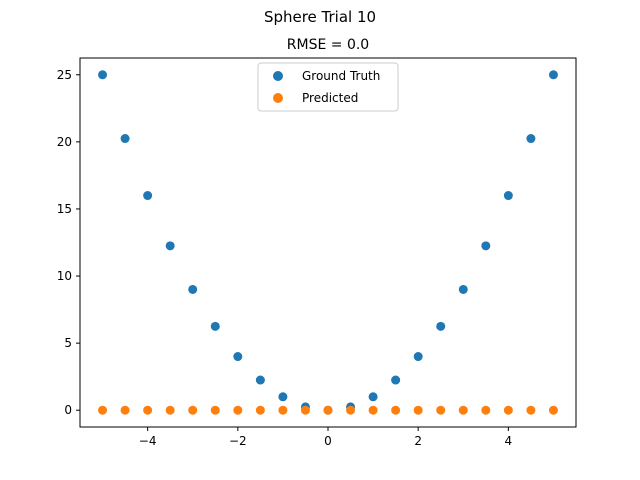 The width and height of the screenshot is (640, 480). Describe the element at coordinates (64, 276) in the screenshot. I see `y-tick-label: 10` at that location.